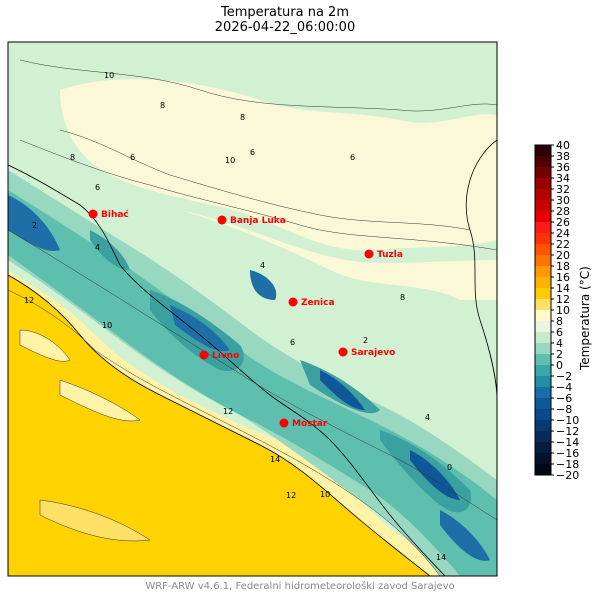  What do you see at coordinates (559, 343) in the screenshot?
I see `colorbar-tick-label: 4` at bounding box center [559, 343].